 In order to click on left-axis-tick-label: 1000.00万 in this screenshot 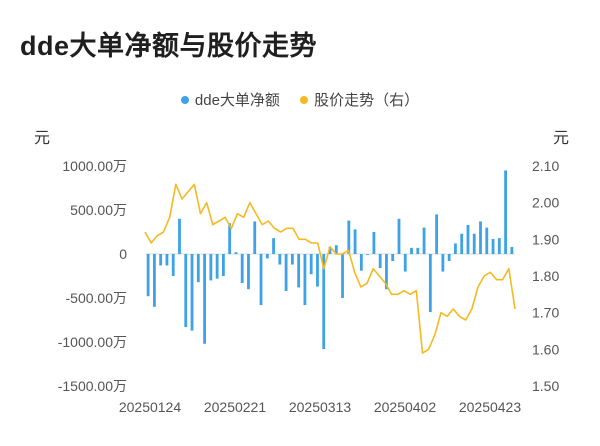, I will do `click(94, 166)`.